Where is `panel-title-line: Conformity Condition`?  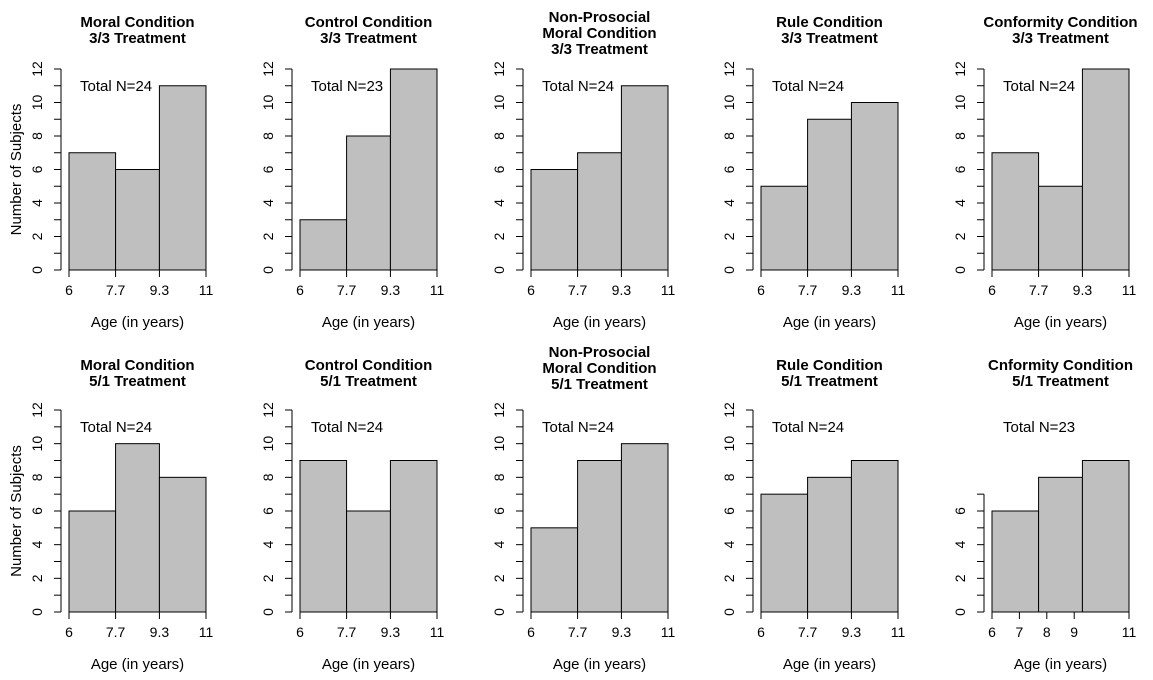 panel-title-line: Conformity Condition is located at coordinates (1060, 22).